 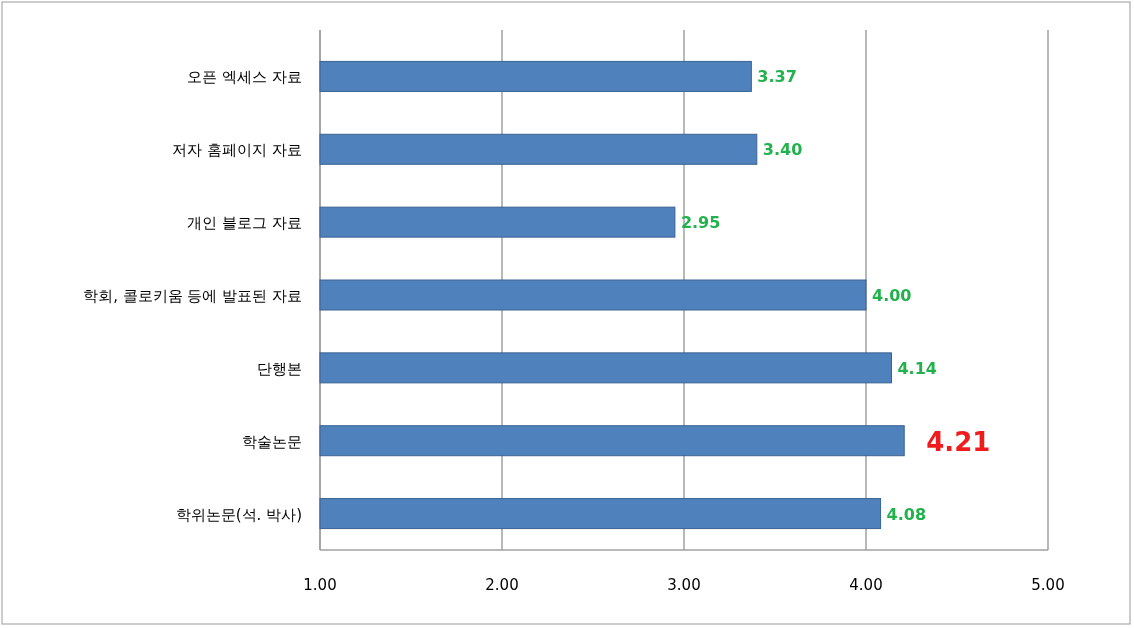 I want to click on y-tick-label: 단행본, so click(x=279, y=368).